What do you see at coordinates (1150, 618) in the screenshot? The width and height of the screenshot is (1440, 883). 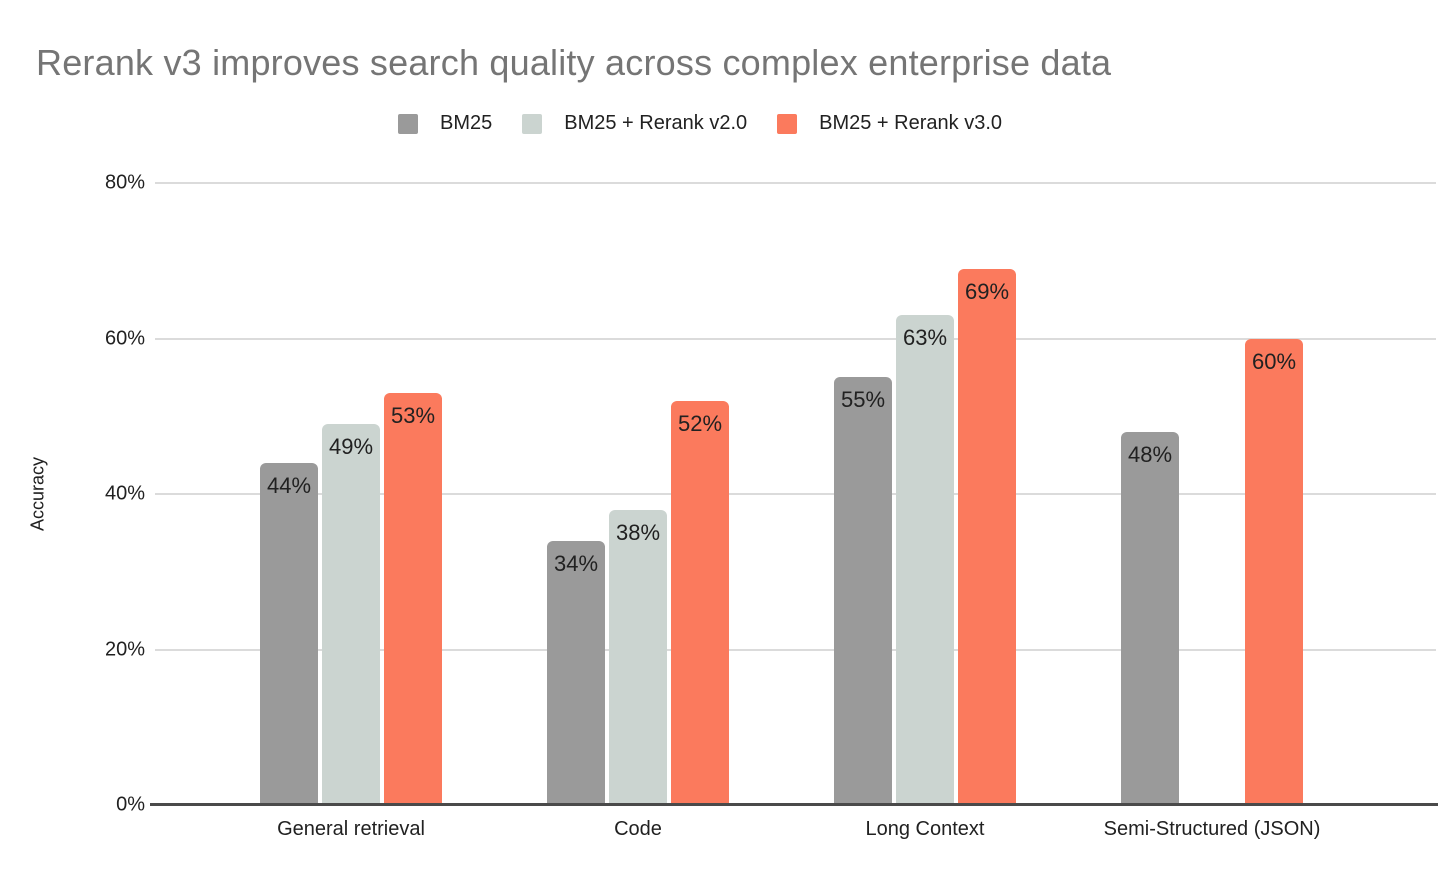 I see `bar-bm25-semi-structured-json` at bounding box center [1150, 618].